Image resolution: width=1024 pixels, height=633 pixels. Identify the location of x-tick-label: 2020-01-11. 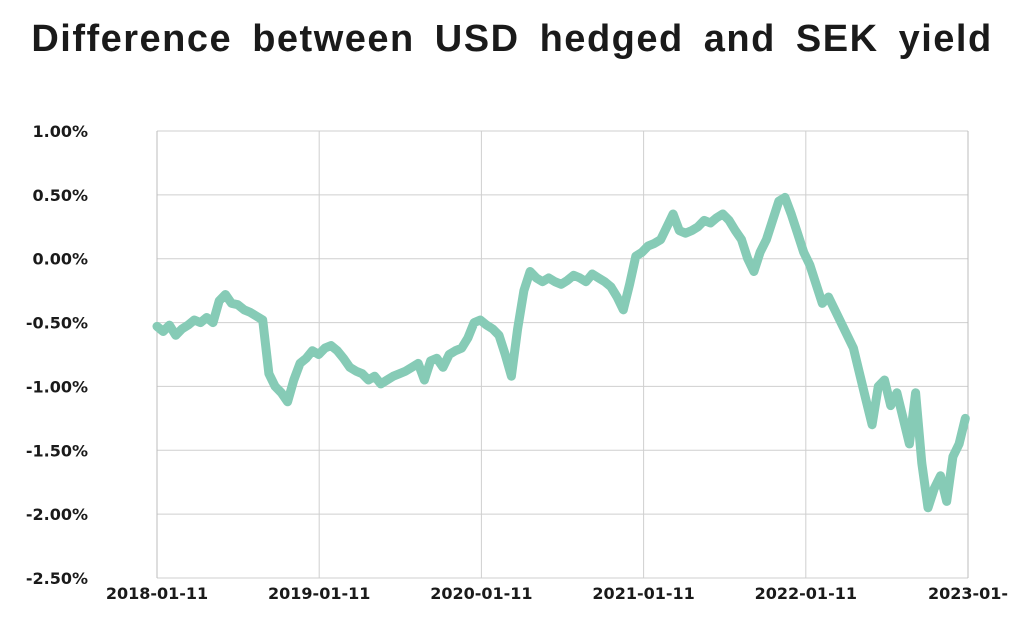
(481, 593).